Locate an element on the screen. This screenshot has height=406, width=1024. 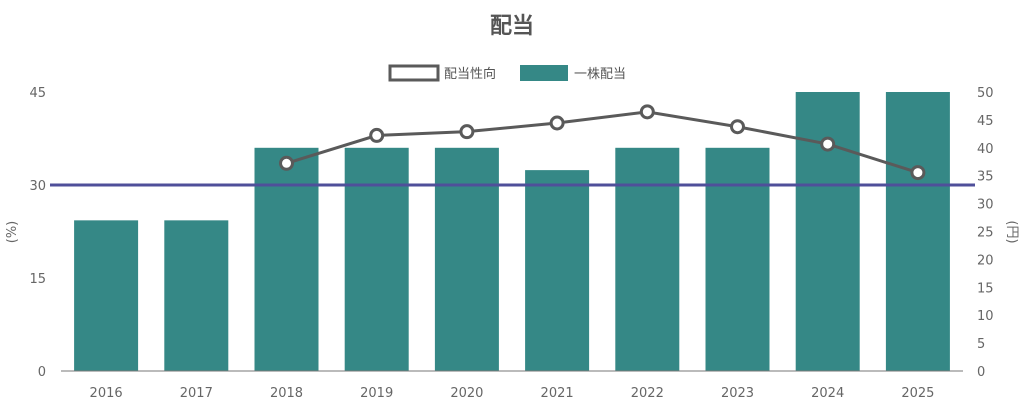
left-axis-ticks: 0 15 30 45 is located at coordinates (37, 233).